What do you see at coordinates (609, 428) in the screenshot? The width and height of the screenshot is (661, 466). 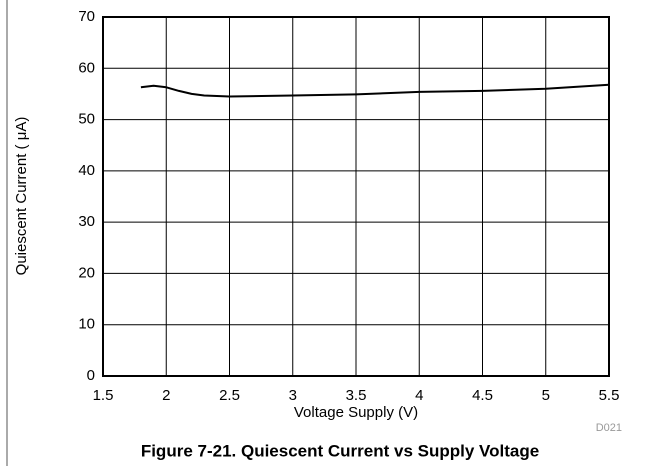 I see `annotation: D021` at bounding box center [609, 428].